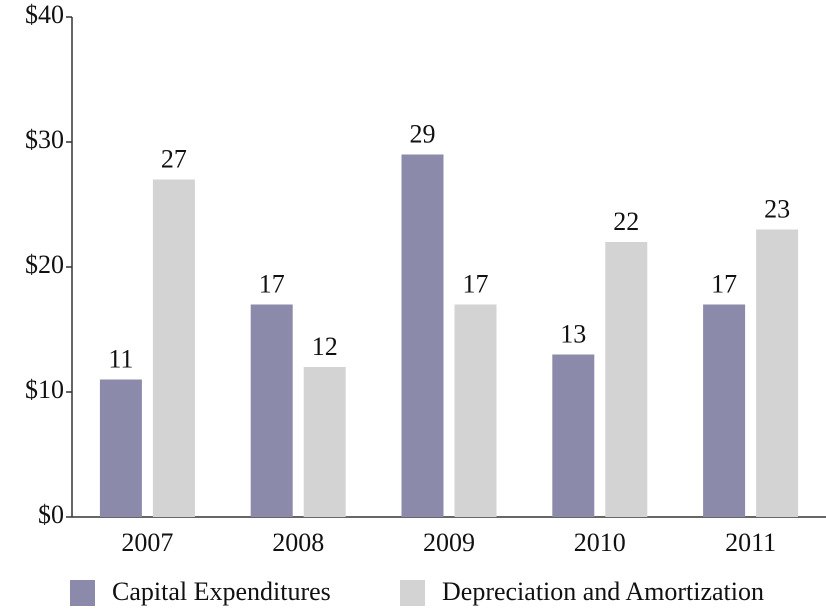 The image size is (826, 613). I want to click on y-tick-label: $20, so click(44, 264).